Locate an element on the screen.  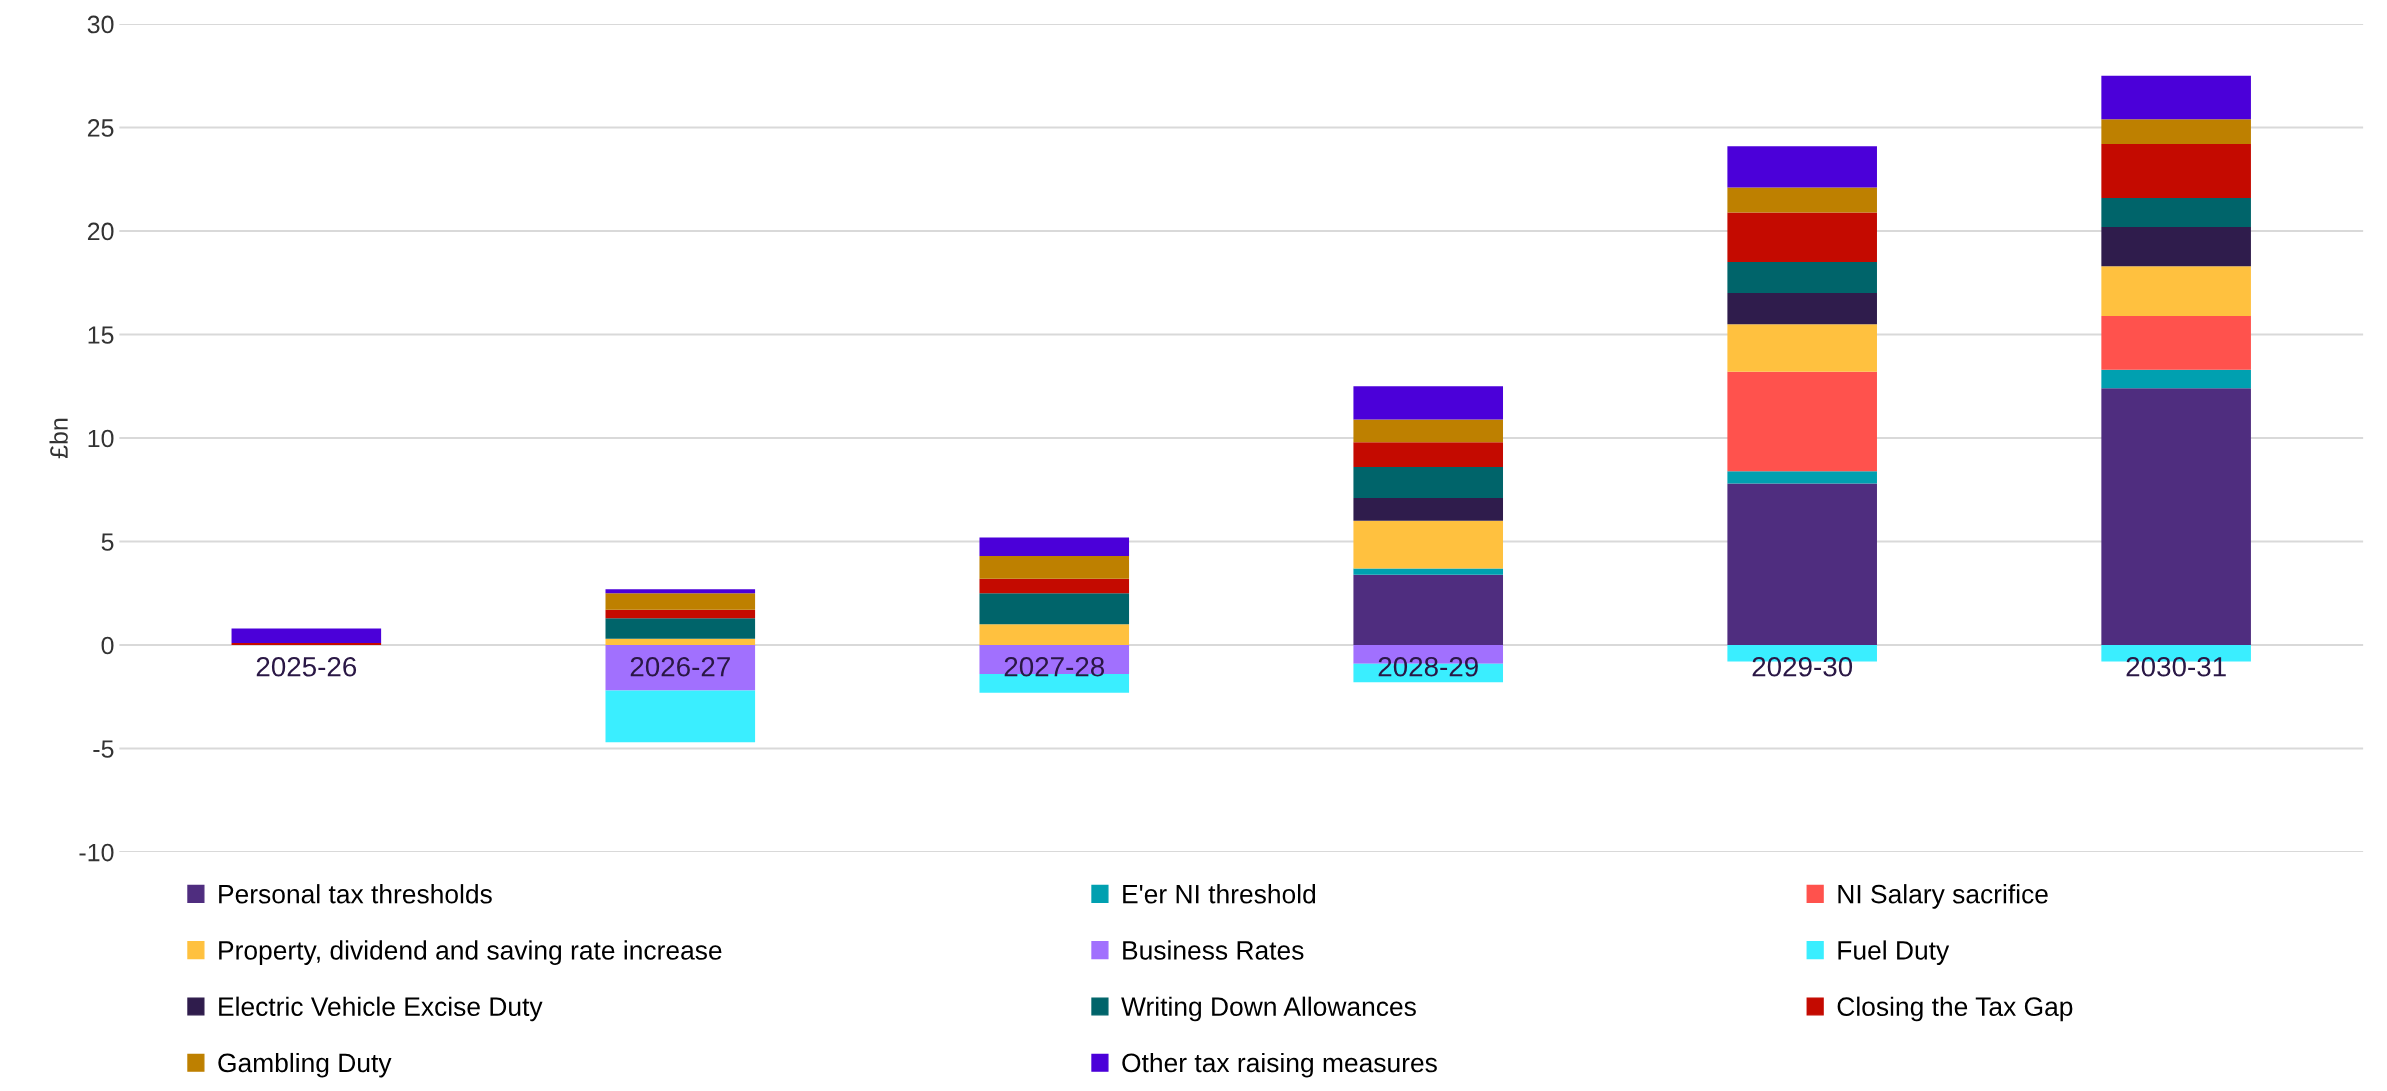
y-tick-label: 10 is located at coordinates (101, 438).